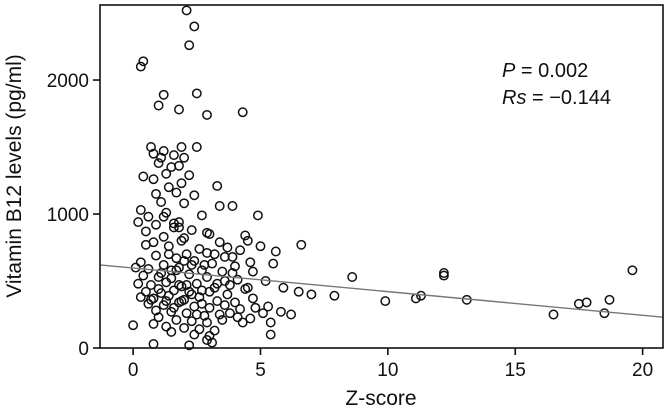 The image size is (666, 410). I want to click on rs-symbol: Rs, so click(514, 98).